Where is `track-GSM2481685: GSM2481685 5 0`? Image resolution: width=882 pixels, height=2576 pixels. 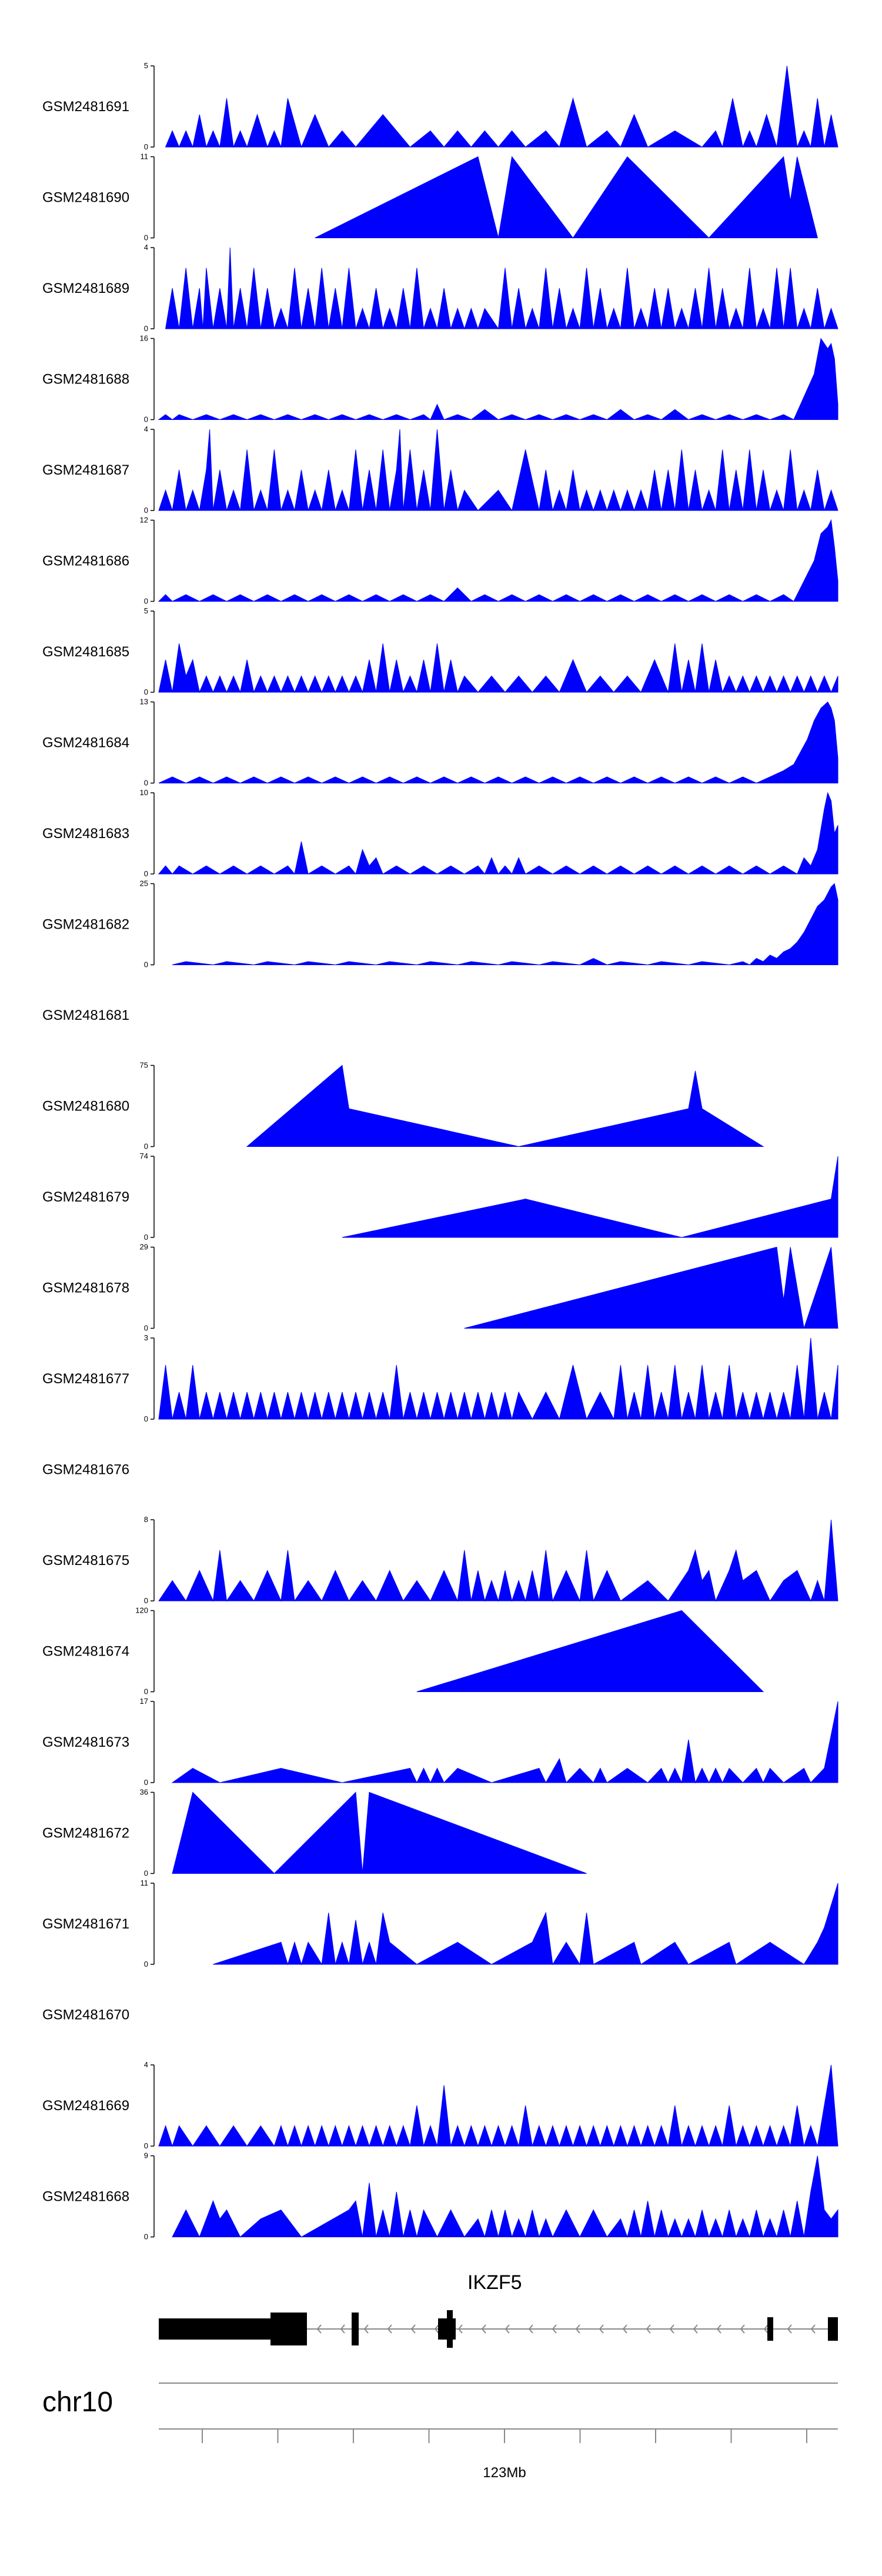
track-GSM2481685: GSM2481685 5 0 is located at coordinates (440, 651).